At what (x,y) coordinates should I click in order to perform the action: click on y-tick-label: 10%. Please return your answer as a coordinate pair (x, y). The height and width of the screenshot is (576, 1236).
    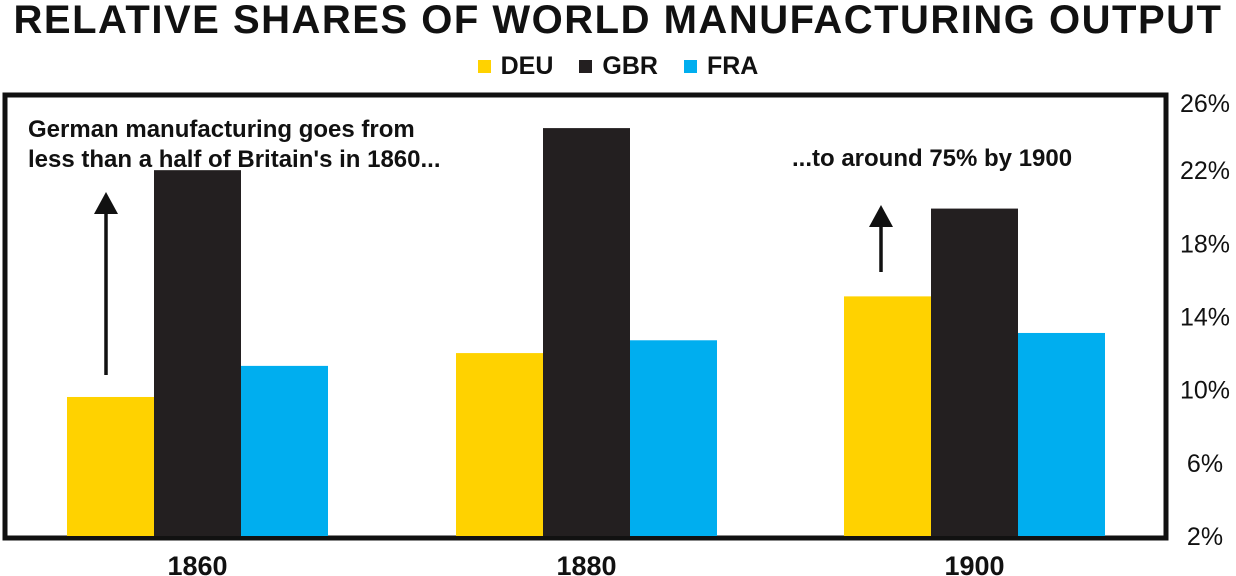
    Looking at the image, I should click on (1205, 391).